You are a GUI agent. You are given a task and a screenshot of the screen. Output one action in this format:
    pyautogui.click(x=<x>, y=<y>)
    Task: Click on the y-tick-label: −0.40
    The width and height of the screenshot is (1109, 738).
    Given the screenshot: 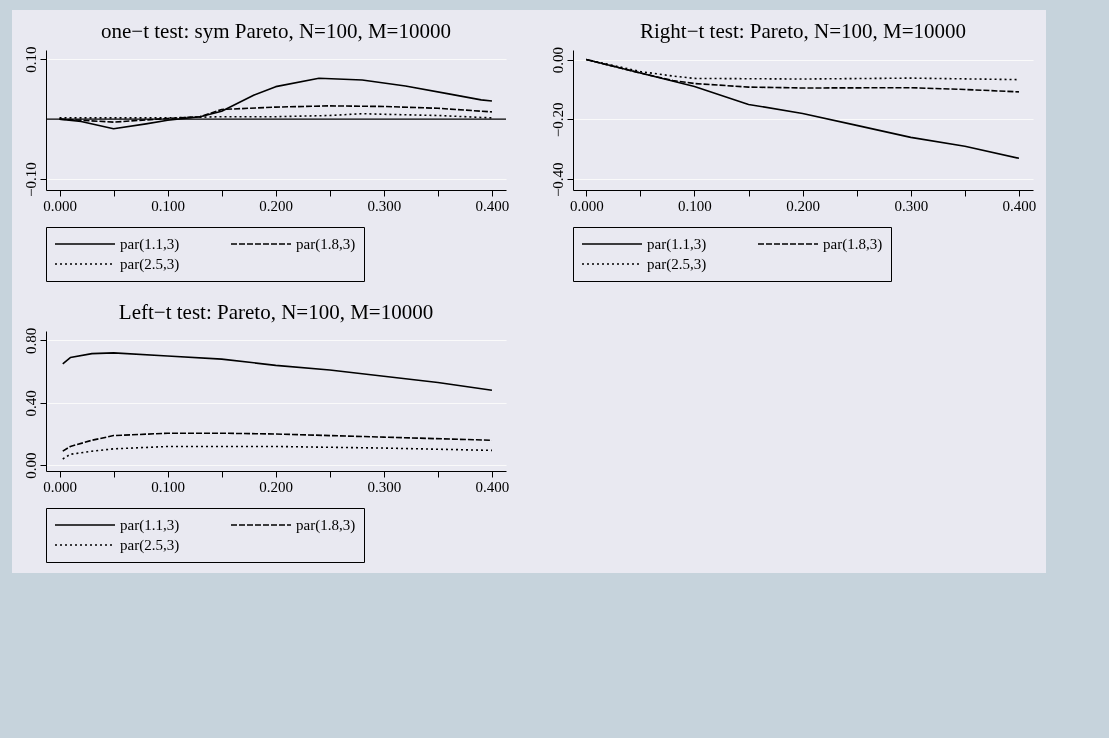 What is the action you would take?
    pyautogui.click(x=557, y=180)
    